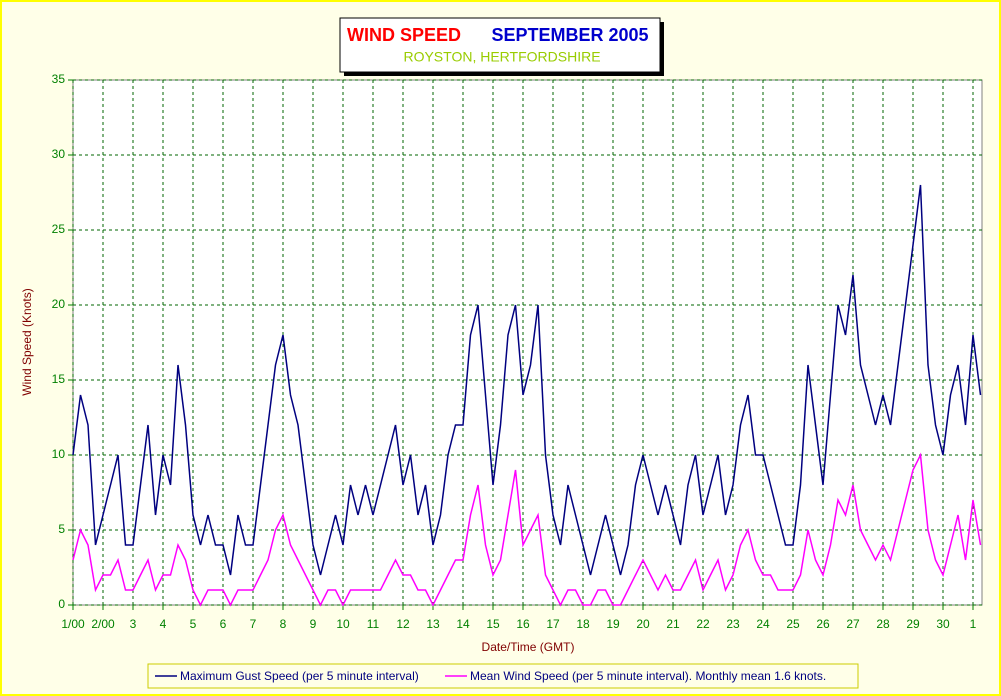 The width and height of the screenshot is (1001, 696). I want to click on x-tick-label: 19, so click(613, 624).